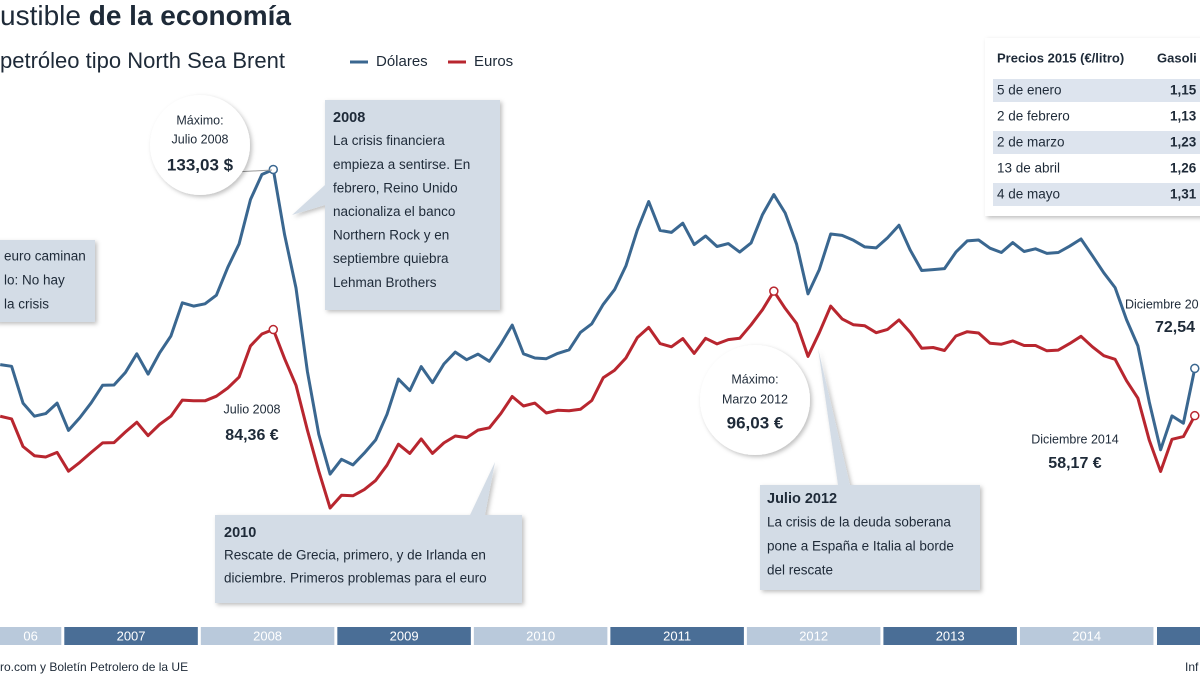 Image resolution: width=1200 pixels, height=675 pixels. Describe the element at coordinates (1029, 90) in the screenshot. I see `table-cell: 5 de enero` at that location.